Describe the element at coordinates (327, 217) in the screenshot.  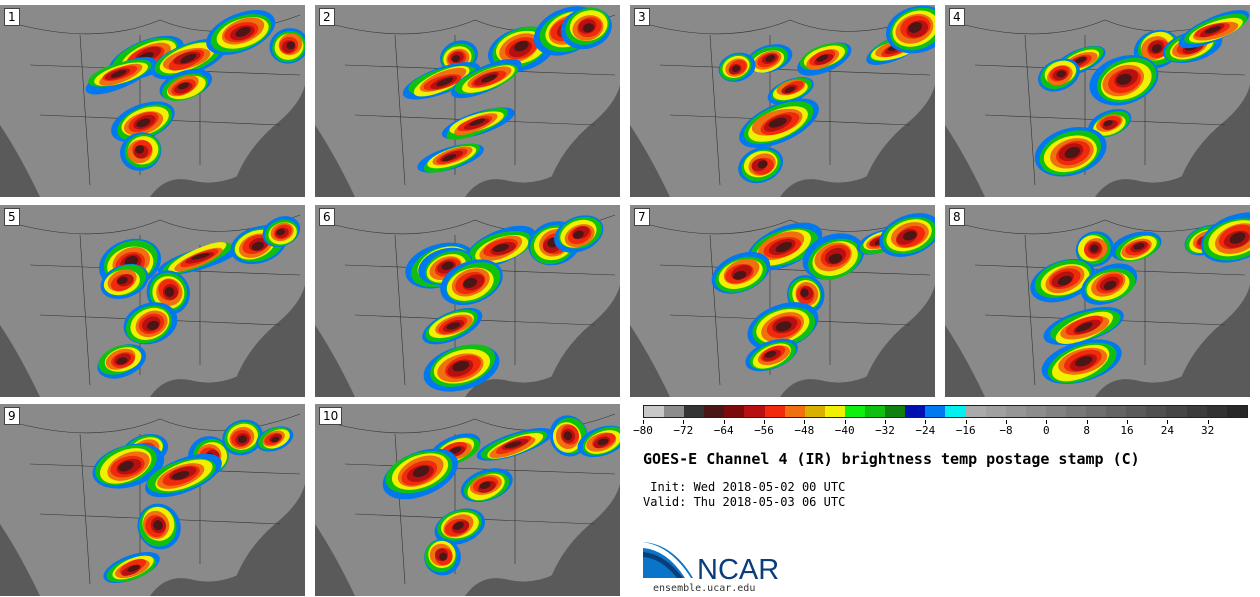
I see `panel-label: 6` at that location.